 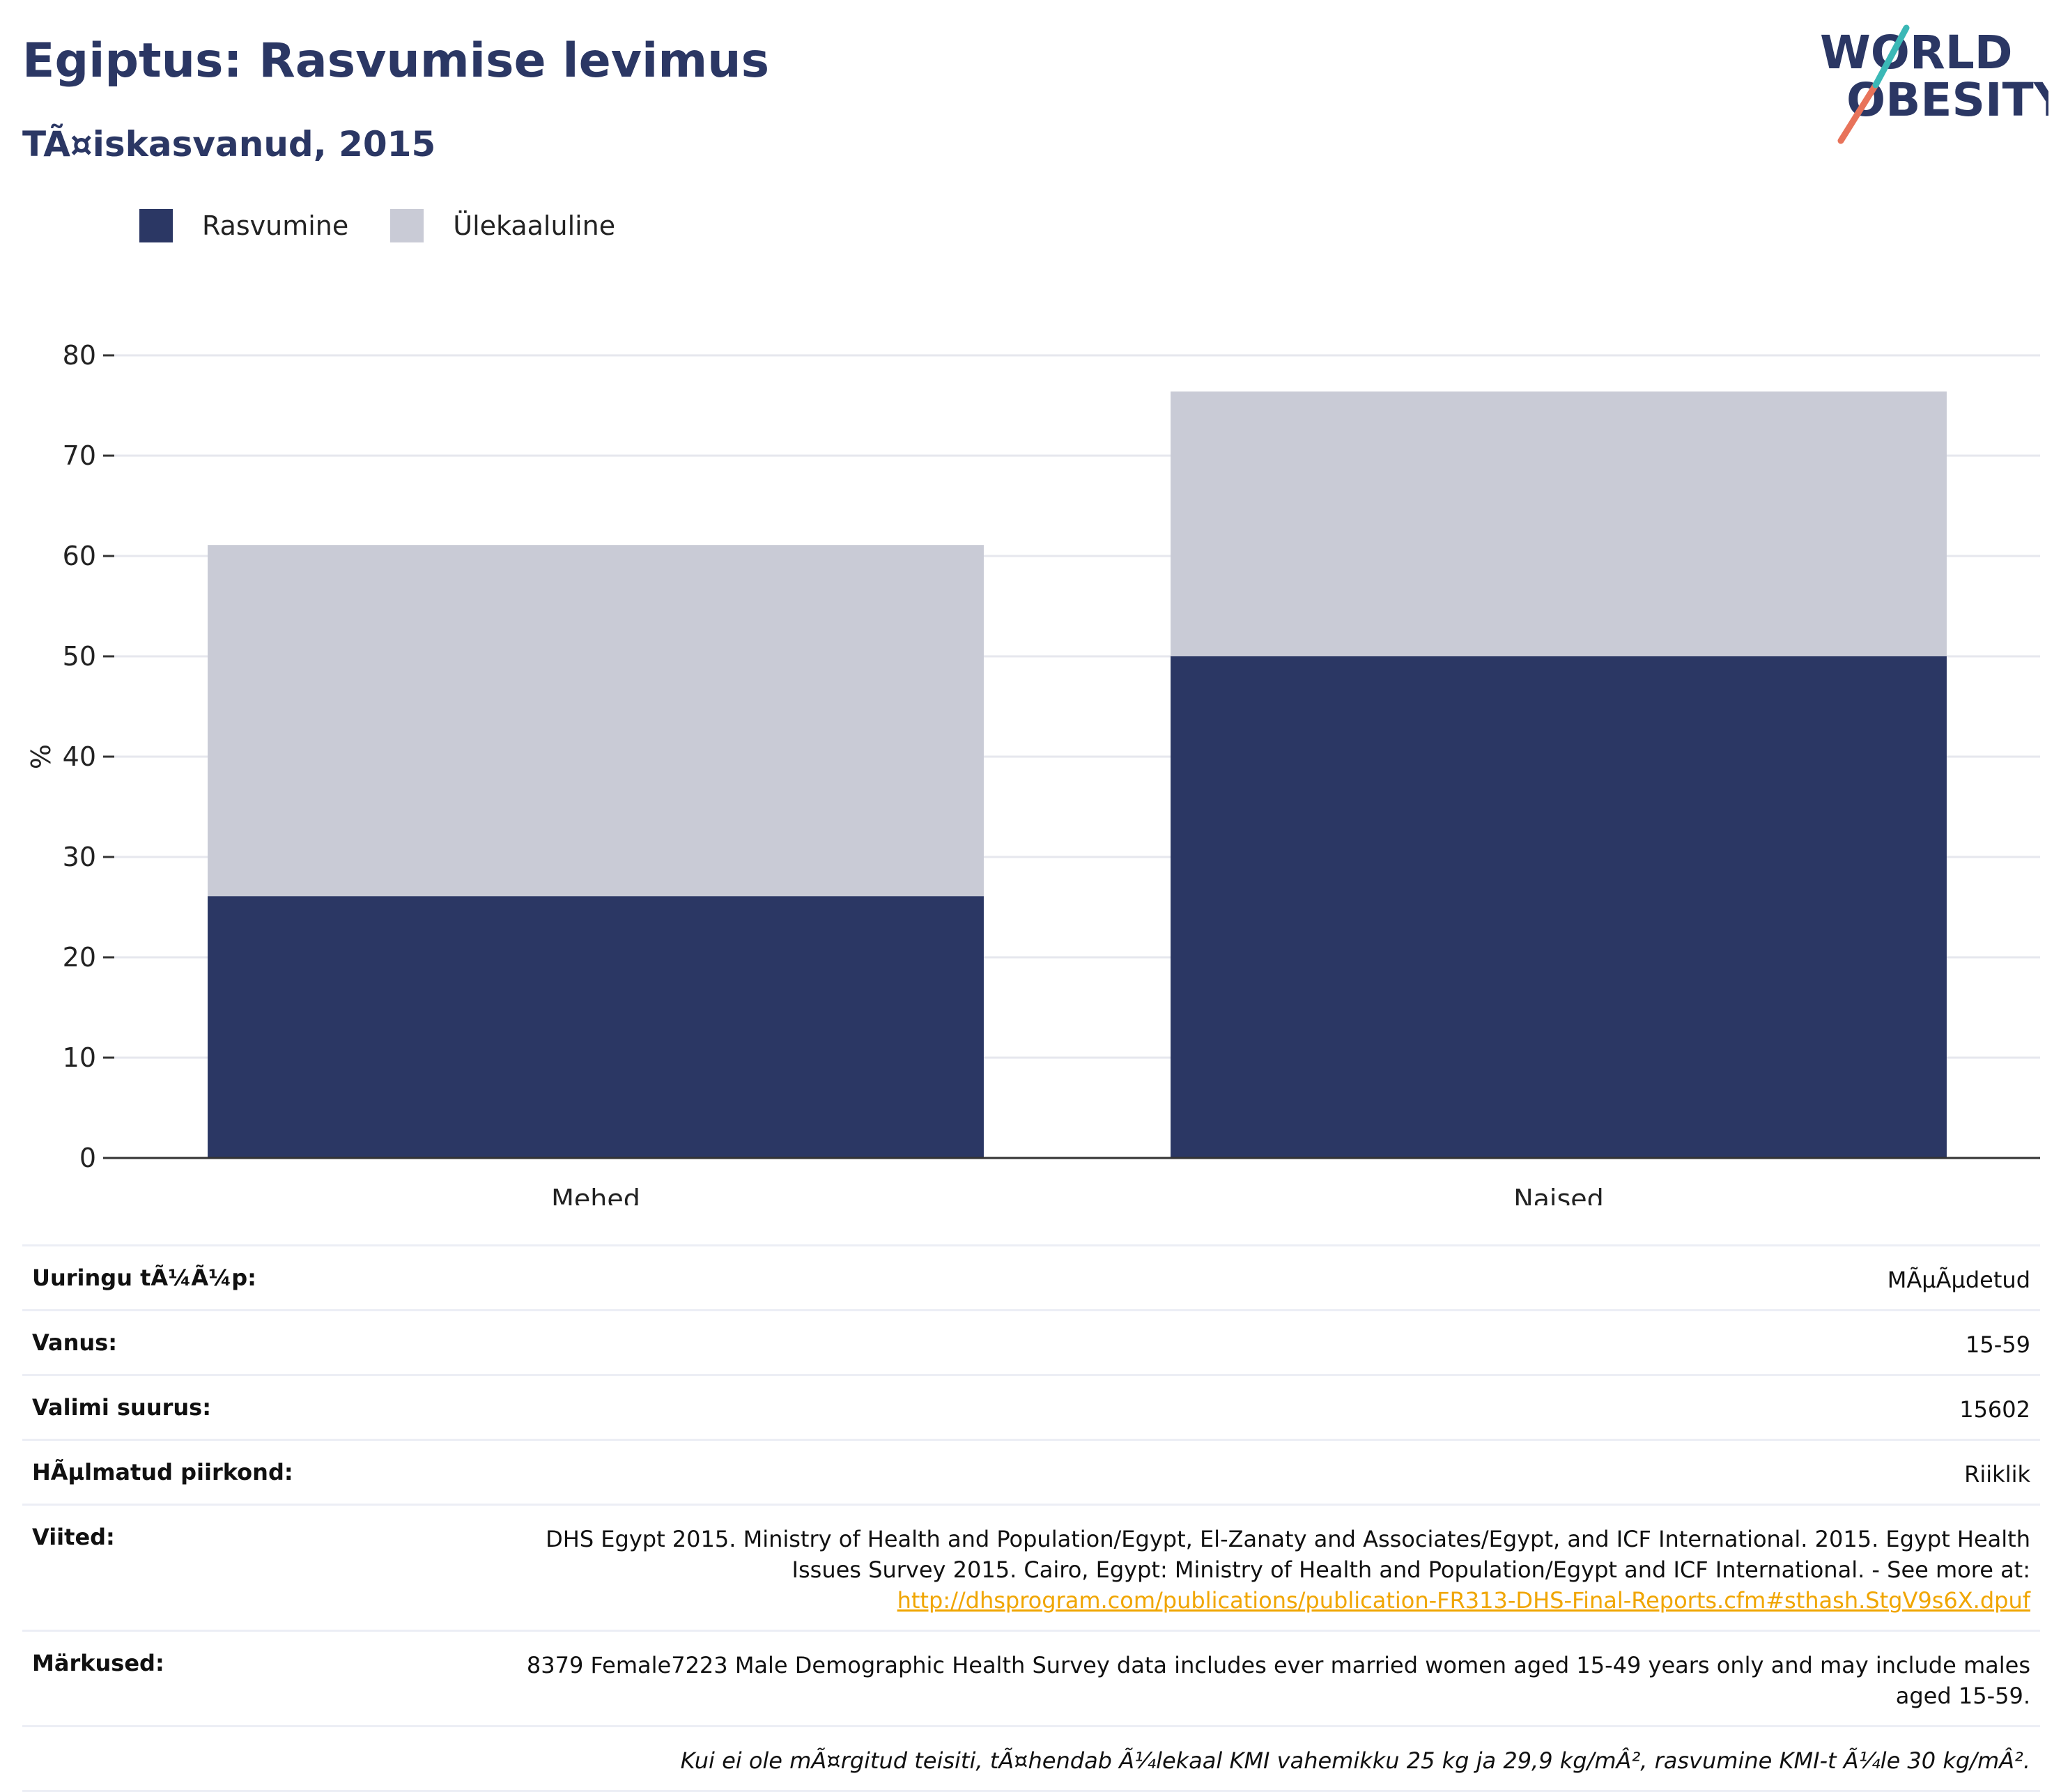 What do you see at coordinates (1031, 1471) in the screenshot?
I see `meta-row-region: HÃµlmatud piirkond: Riiklik` at bounding box center [1031, 1471].